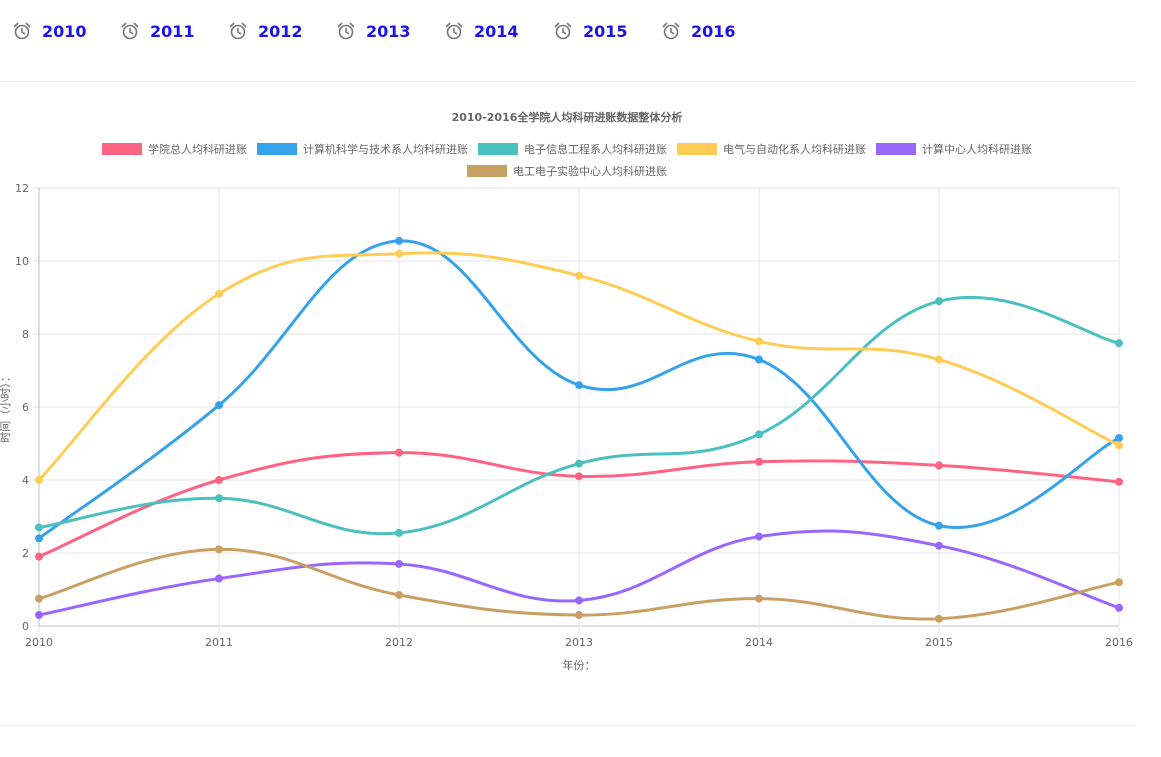 The height and width of the screenshot is (757, 1161). Describe the element at coordinates (388, 31) in the screenshot. I see `year-label: 2013` at that location.